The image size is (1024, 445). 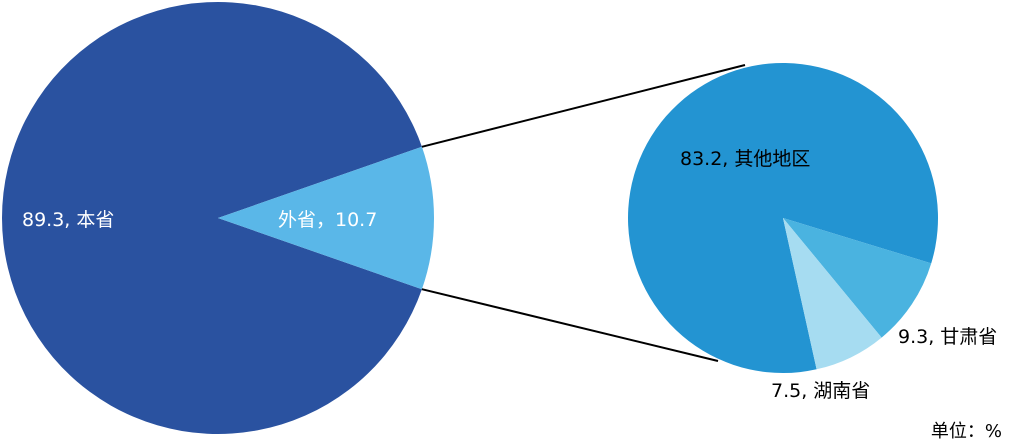 I want to click on sub-slice-label-0: 83.2, 其他地区, so click(x=745, y=159).